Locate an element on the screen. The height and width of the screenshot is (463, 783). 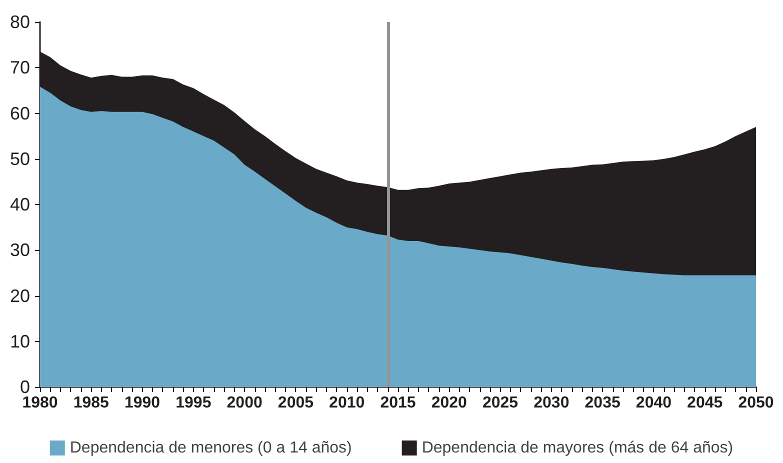
x-tick-label: 1980 is located at coordinates (40, 403).